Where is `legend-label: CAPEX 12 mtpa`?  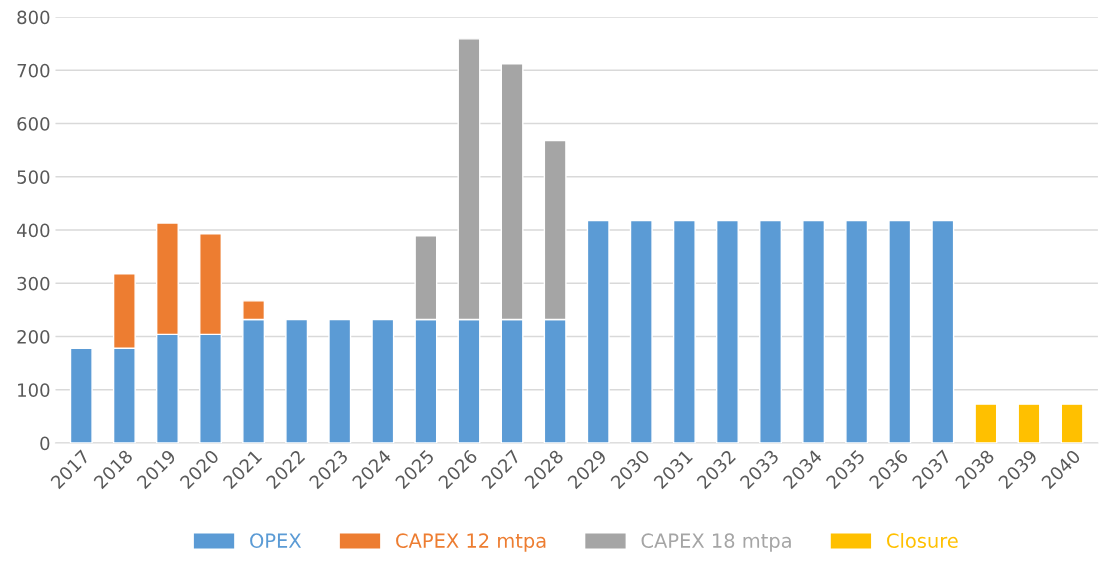 legend-label: CAPEX 12 mtpa is located at coordinates (471, 542).